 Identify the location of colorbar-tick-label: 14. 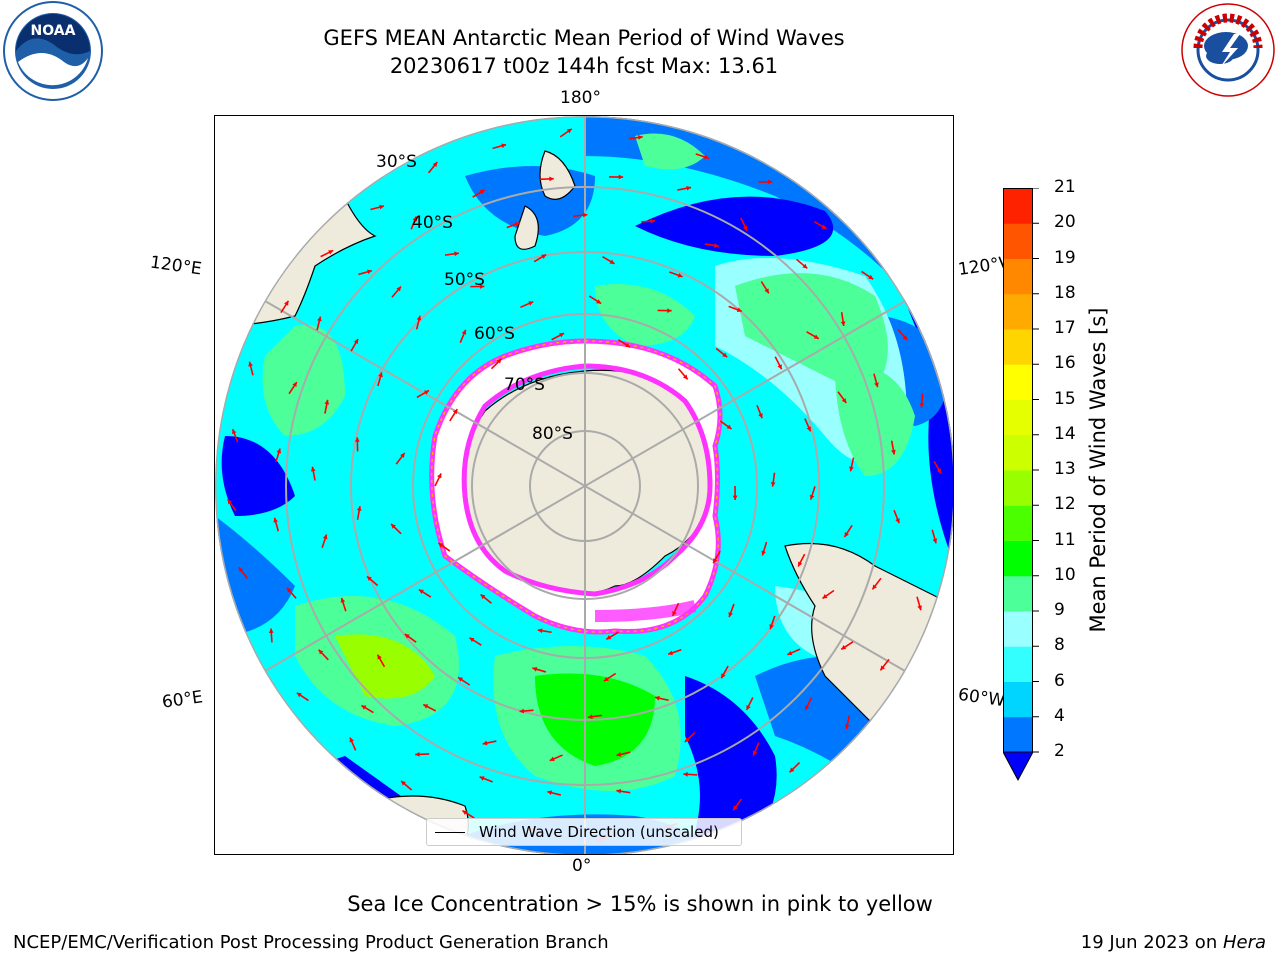
(1065, 433).